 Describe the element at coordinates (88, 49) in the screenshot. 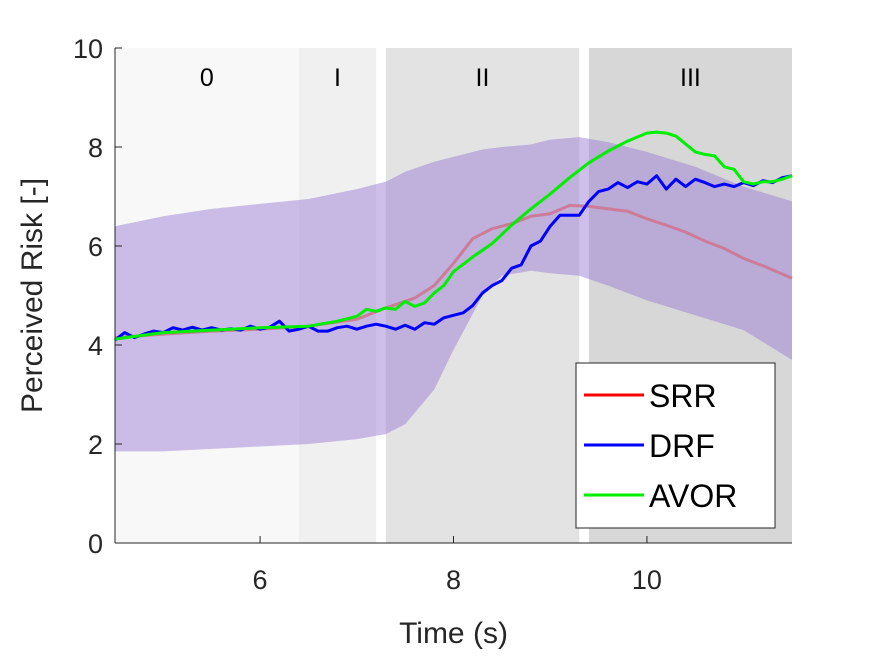

I see `y-tick-label-10: 10` at that location.